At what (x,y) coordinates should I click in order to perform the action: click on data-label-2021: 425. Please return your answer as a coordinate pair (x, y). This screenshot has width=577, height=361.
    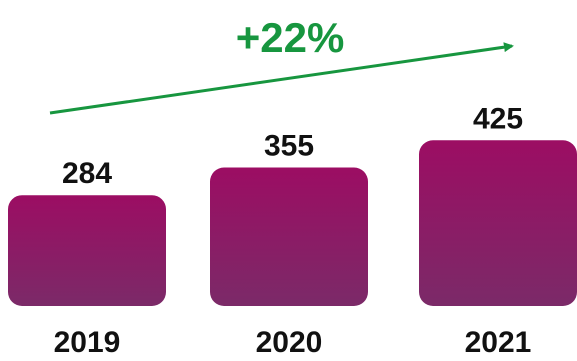
    Looking at the image, I should click on (498, 118).